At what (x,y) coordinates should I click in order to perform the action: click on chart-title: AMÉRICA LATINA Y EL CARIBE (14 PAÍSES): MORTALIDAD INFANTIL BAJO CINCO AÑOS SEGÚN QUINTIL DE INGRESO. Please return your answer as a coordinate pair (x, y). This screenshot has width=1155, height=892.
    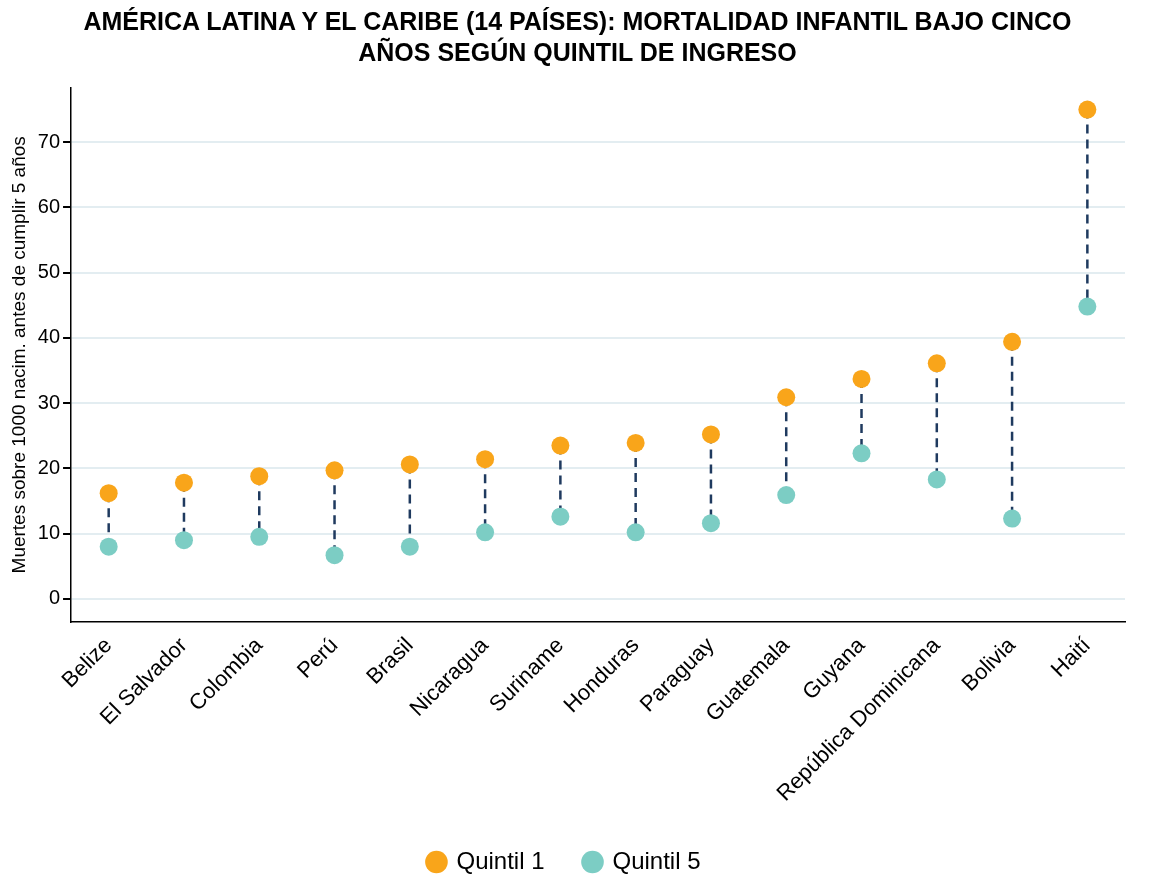
    Looking at the image, I should click on (577, 37).